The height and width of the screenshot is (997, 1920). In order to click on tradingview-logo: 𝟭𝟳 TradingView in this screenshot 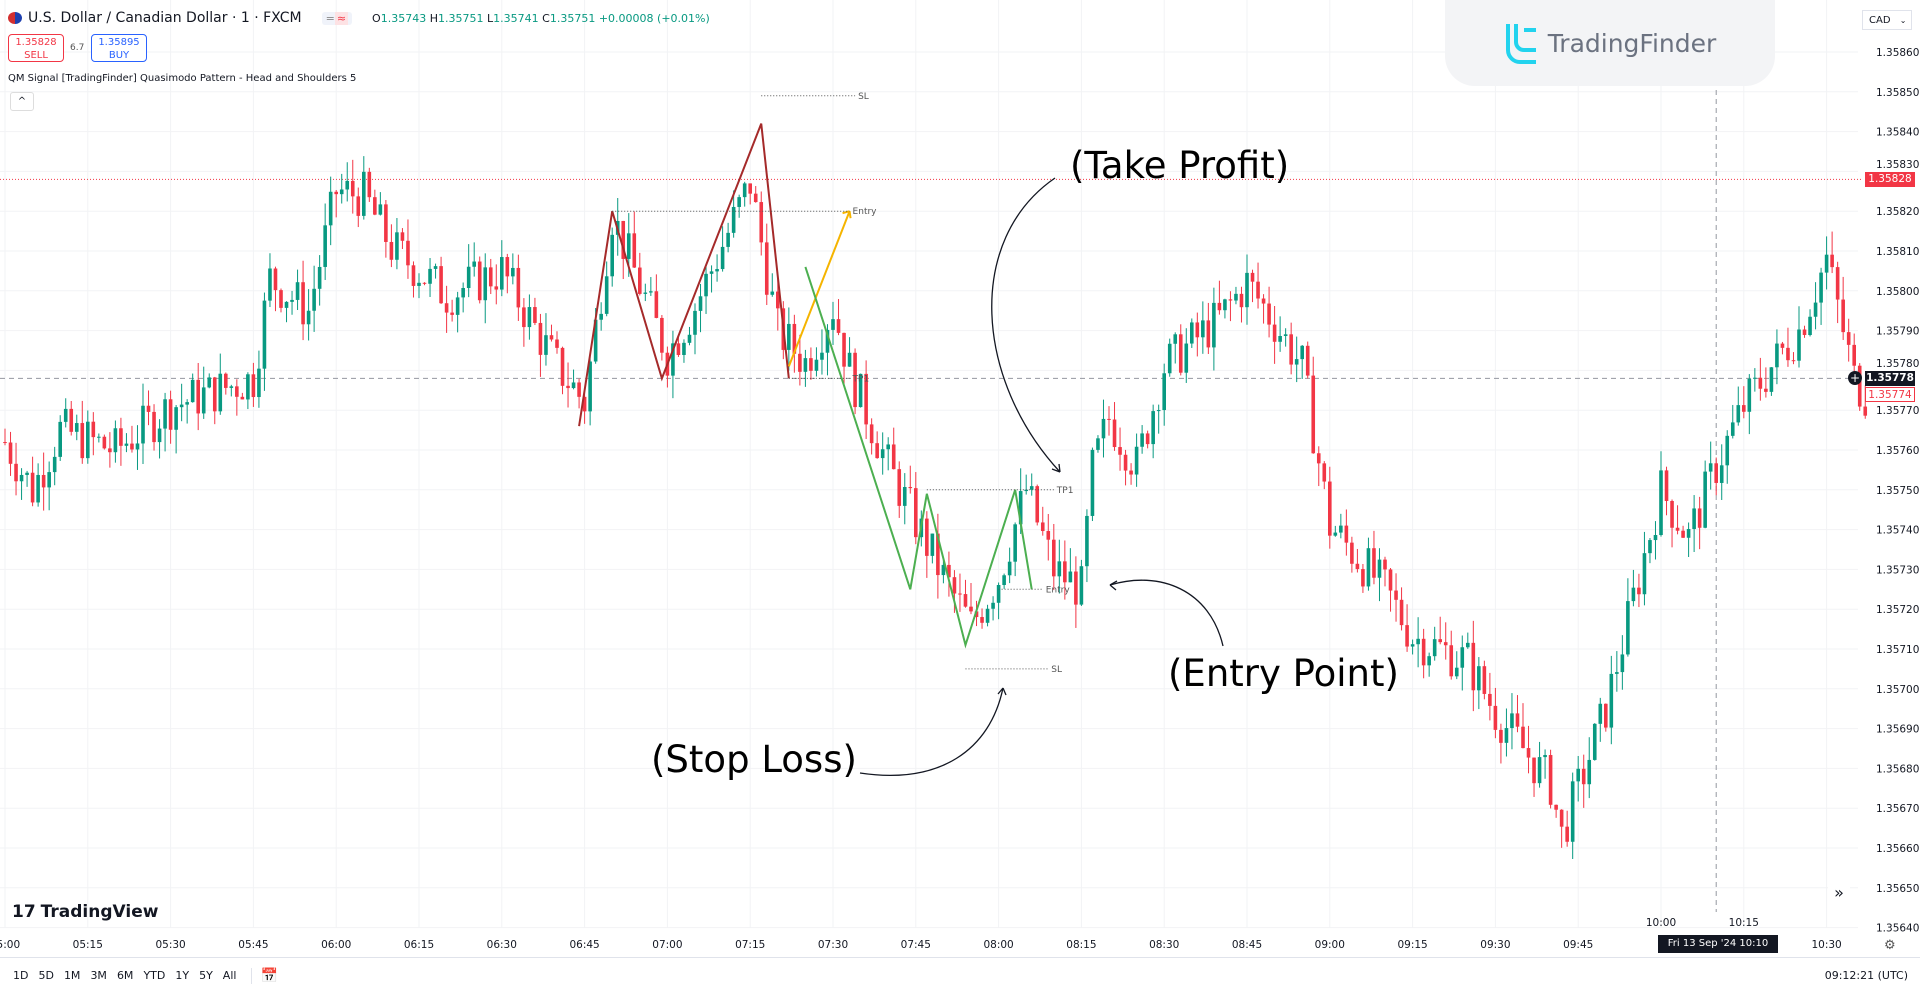, I will do `click(85, 912)`.